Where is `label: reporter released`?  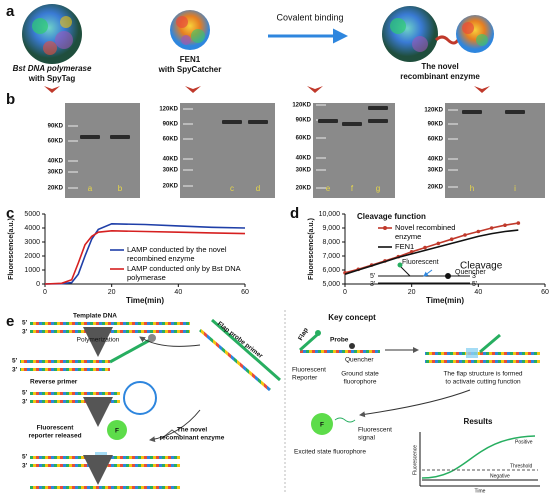 label: reporter released is located at coordinates (54, 436).